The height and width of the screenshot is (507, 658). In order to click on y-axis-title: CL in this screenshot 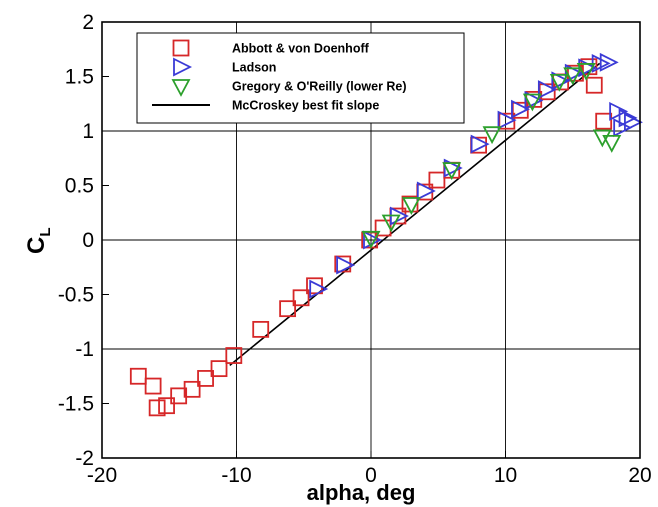, I will do `click(38, 240)`.